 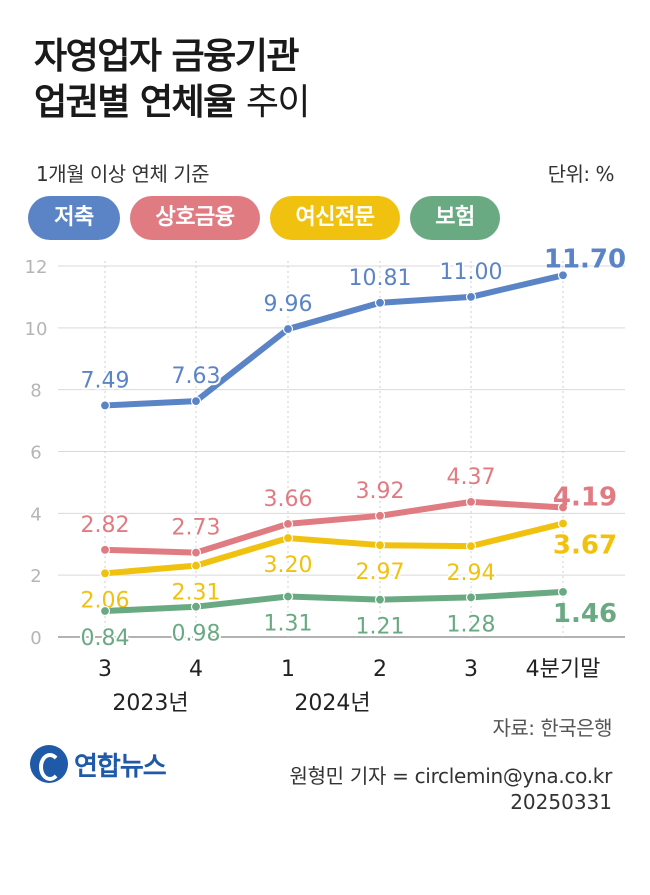 I want to click on legend-item-credit-specialized: 여신전문, so click(x=335, y=218).